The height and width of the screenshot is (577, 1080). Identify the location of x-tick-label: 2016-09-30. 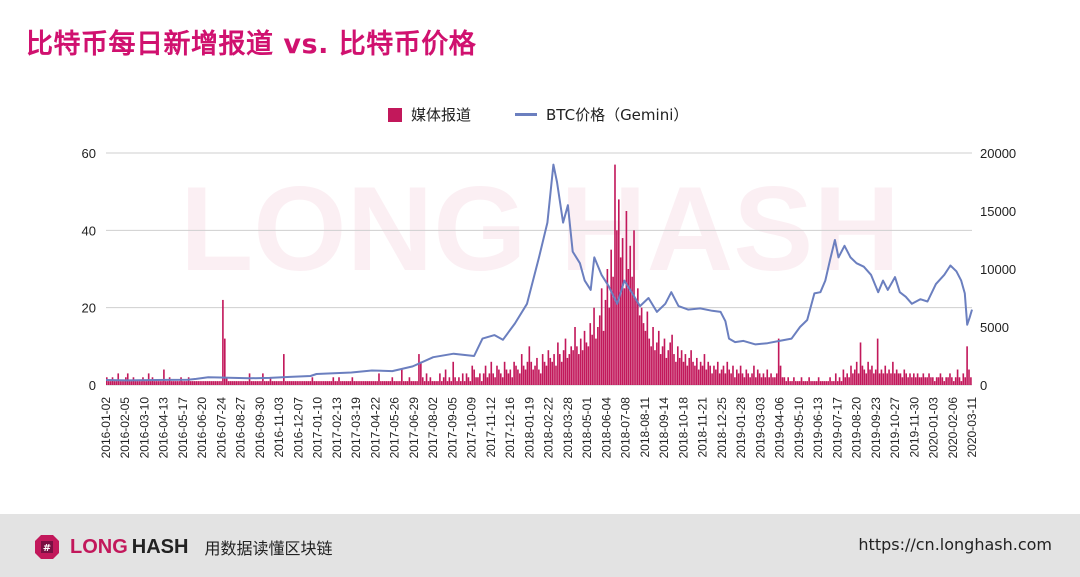
(260, 428).